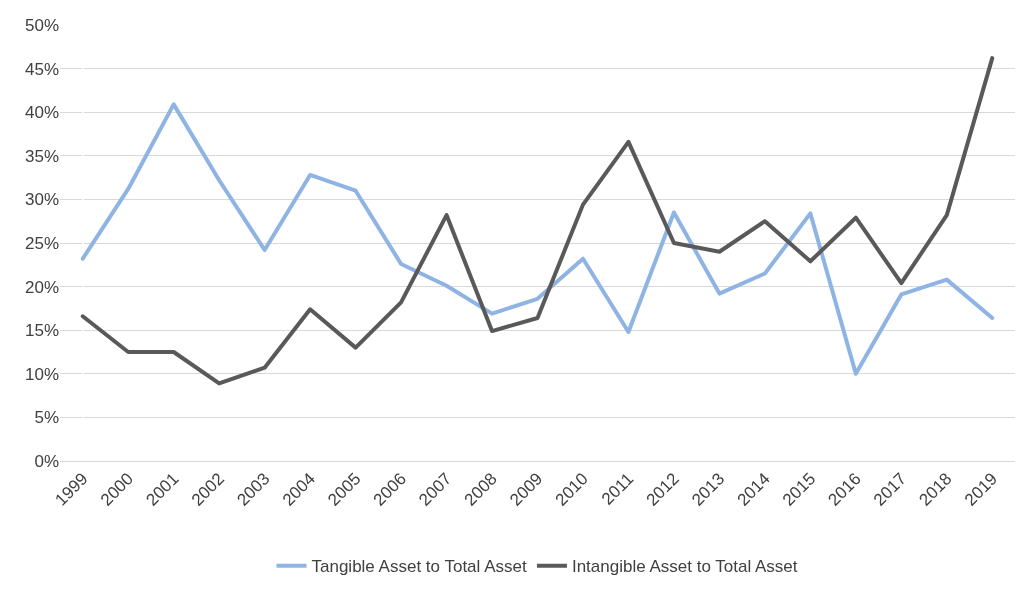 The image size is (1035, 596). Describe the element at coordinates (41, 25) in the screenshot. I see `y-tick-label: 50%` at that location.